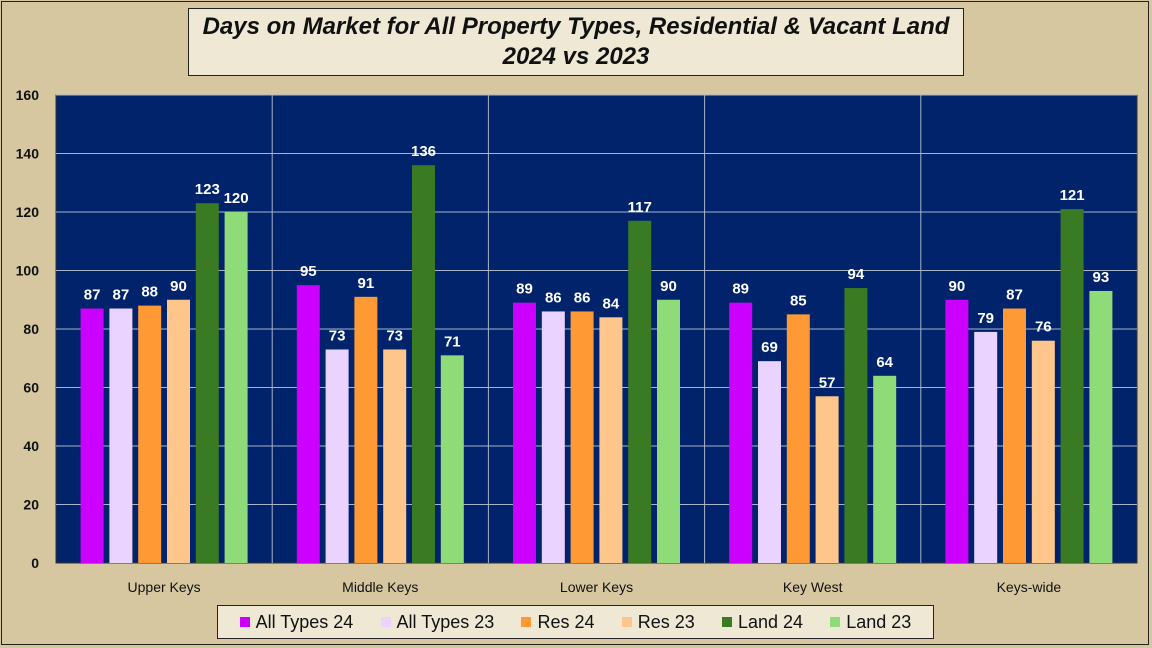 The height and width of the screenshot is (648, 1152). What do you see at coordinates (1101, 277) in the screenshot?
I see `data-label: 93` at bounding box center [1101, 277].